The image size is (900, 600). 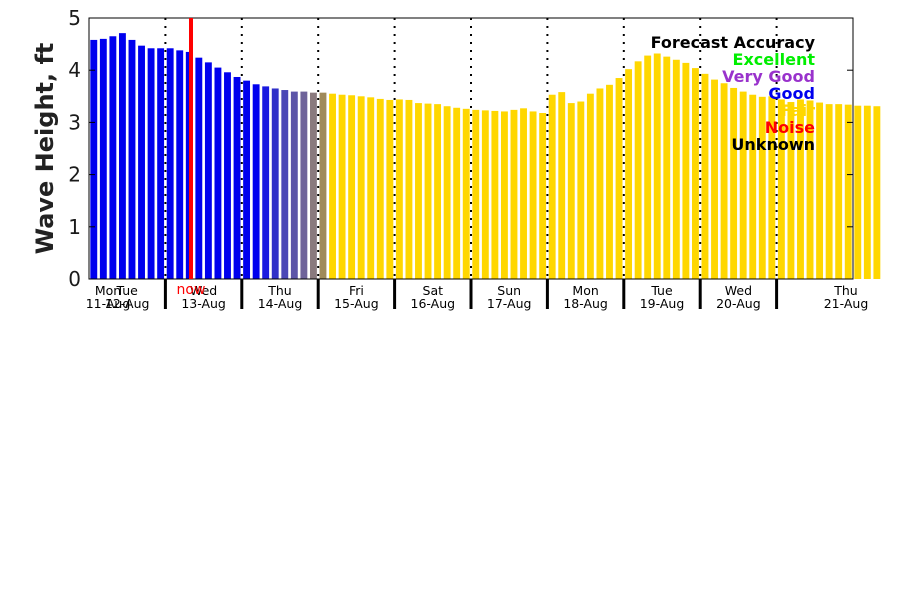 What do you see at coordinates (845, 290) in the screenshot?
I see `x-day-weekday-10: Thu` at bounding box center [845, 290].